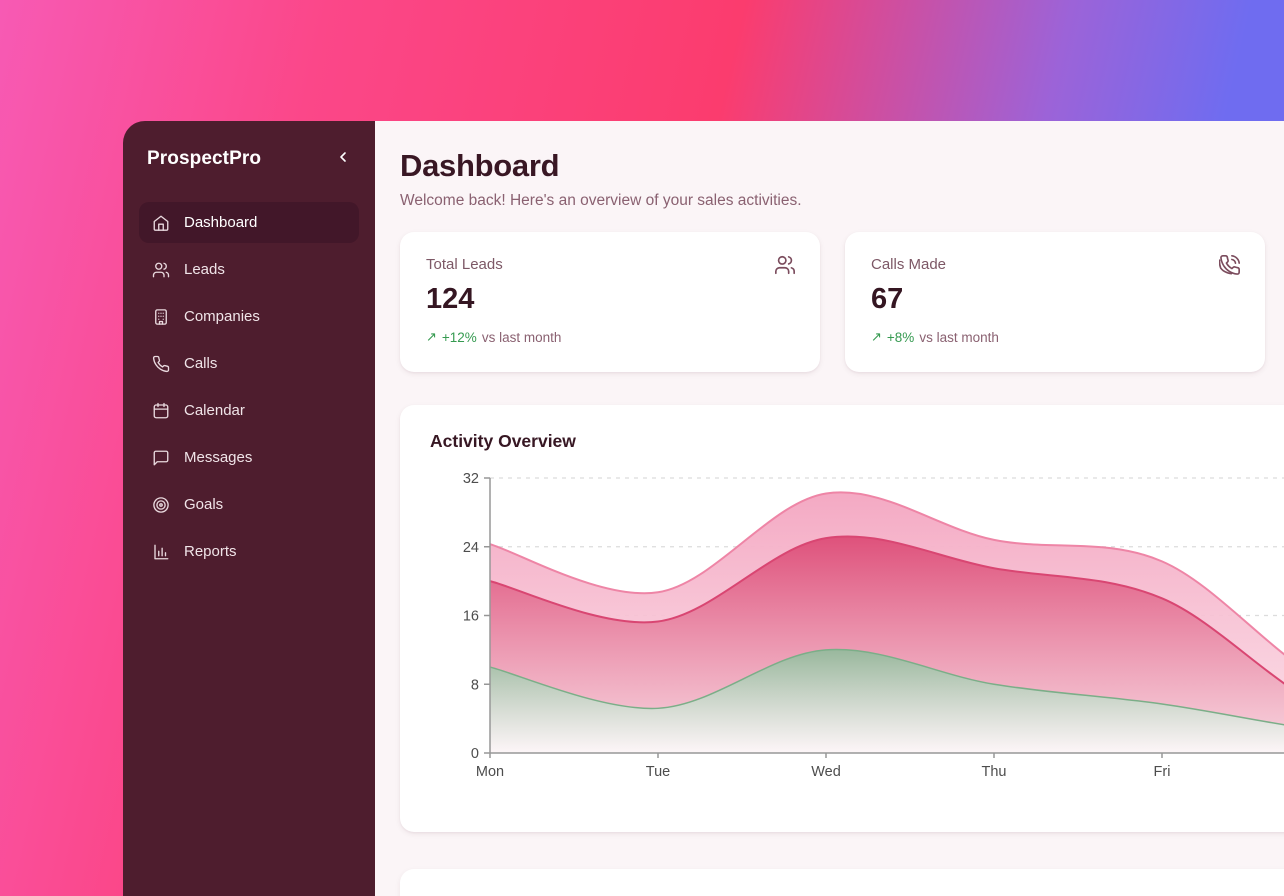 The image size is (1284, 896). What do you see at coordinates (503, 441) in the screenshot?
I see `chart-title: Activity Overview` at bounding box center [503, 441].